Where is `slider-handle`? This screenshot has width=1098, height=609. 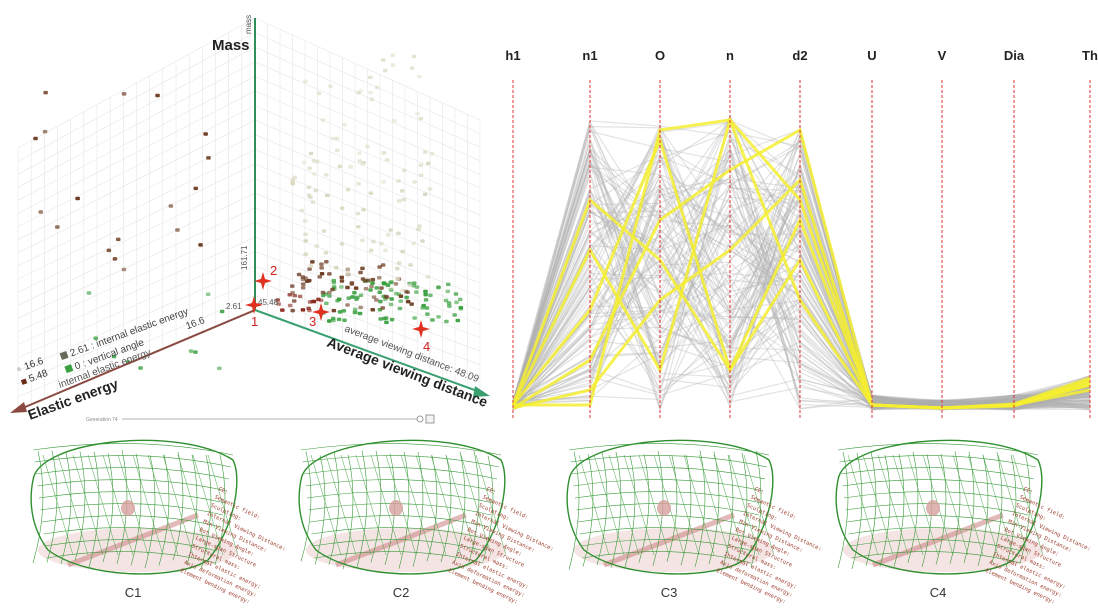 slider-handle is located at coordinates (420, 419).